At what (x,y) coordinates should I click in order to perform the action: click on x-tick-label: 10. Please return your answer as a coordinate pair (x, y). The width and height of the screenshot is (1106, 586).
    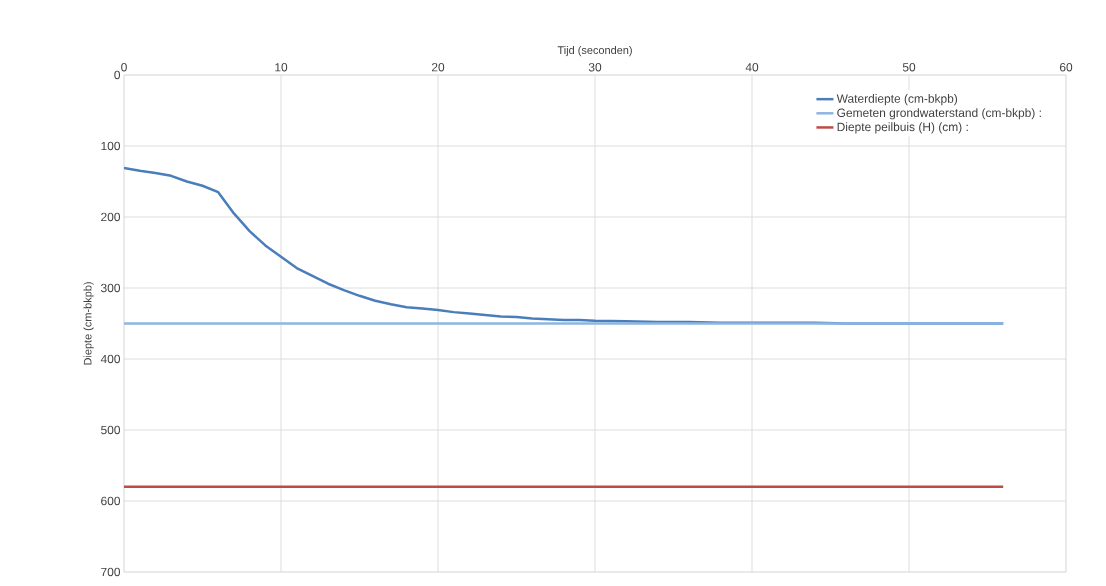
    Looking at the image, I should click on (281, 67).